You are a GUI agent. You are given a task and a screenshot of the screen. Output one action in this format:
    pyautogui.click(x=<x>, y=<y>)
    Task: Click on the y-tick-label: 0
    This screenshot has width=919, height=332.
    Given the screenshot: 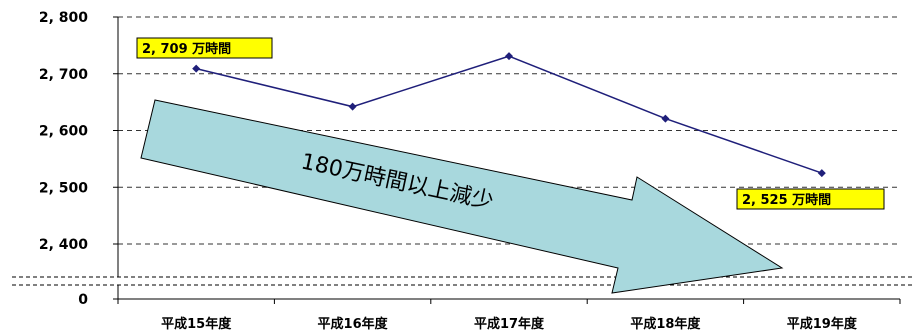 What is the action you would take?
    pyautogui.click(x=83, y=300)
    